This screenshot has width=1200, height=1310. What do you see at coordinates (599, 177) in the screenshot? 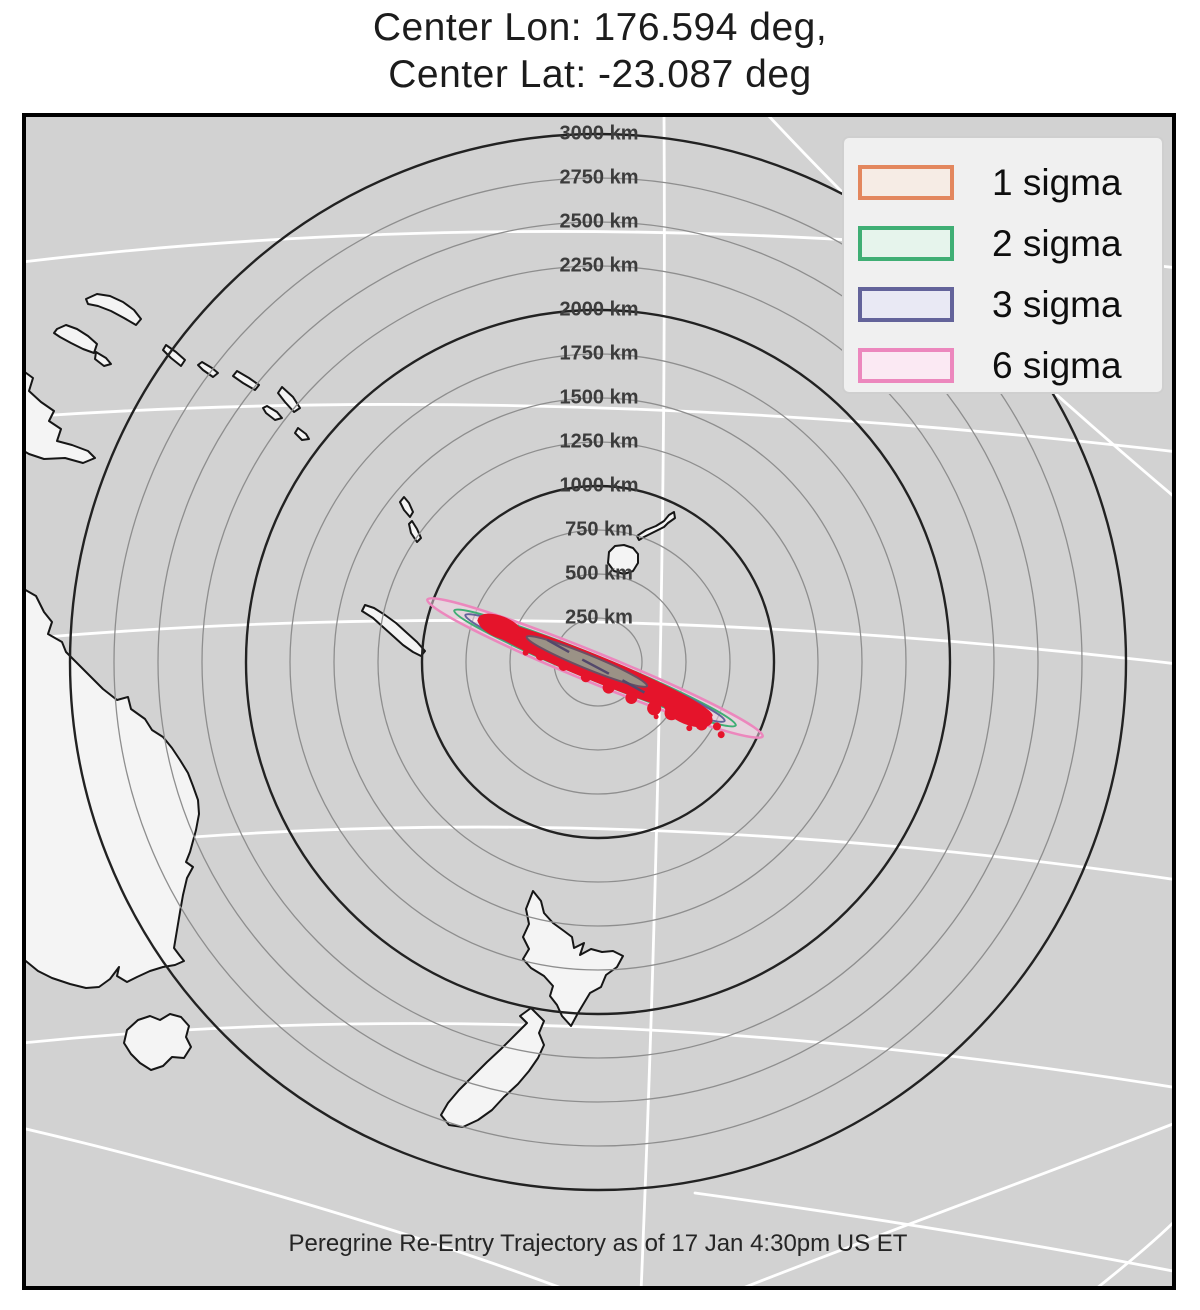
I see `ring-label-2750km: 2750 km` at bounding box center [599, 177].